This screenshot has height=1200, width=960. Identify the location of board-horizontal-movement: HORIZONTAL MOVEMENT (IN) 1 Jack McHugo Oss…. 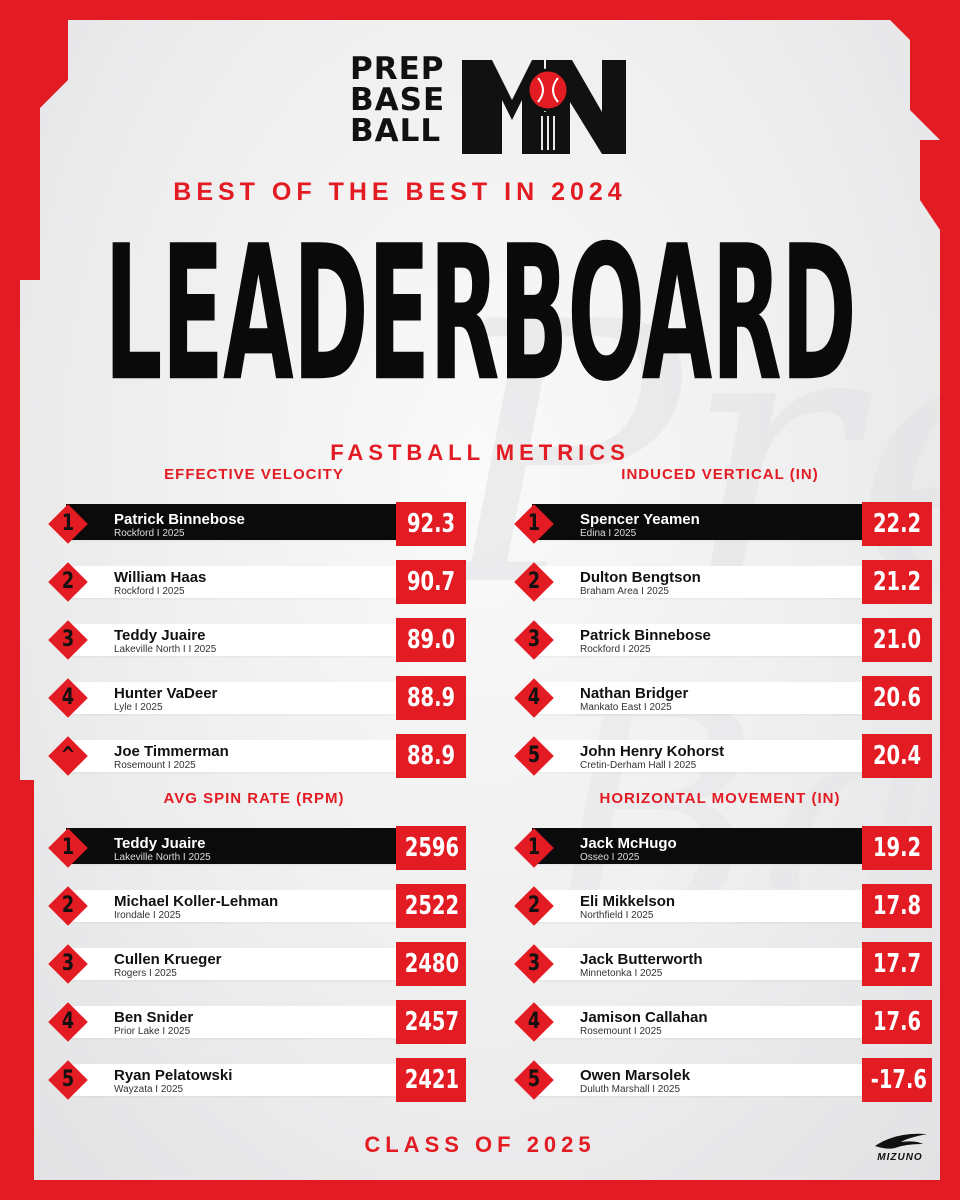
(721, 953).